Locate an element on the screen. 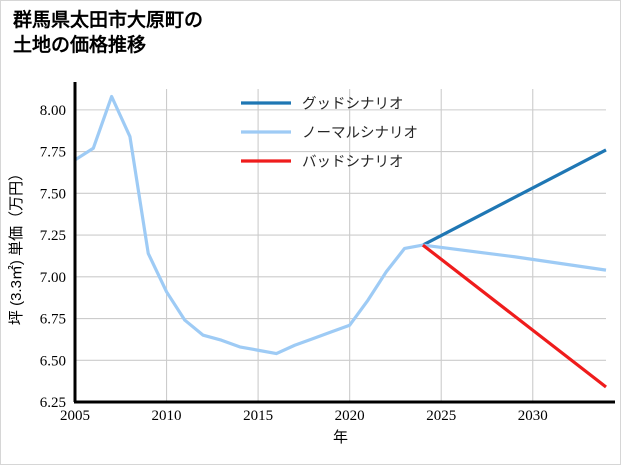 Image resolution: width=621 pixels, height=466 pixels. y-tick-label: 7.00 is located at coordinates (53, 278).